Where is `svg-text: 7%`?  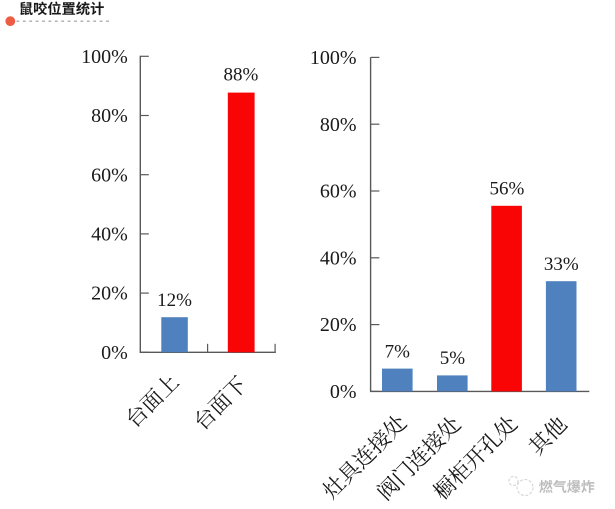 svg-text: 7% is located at coordinates (398, 351).